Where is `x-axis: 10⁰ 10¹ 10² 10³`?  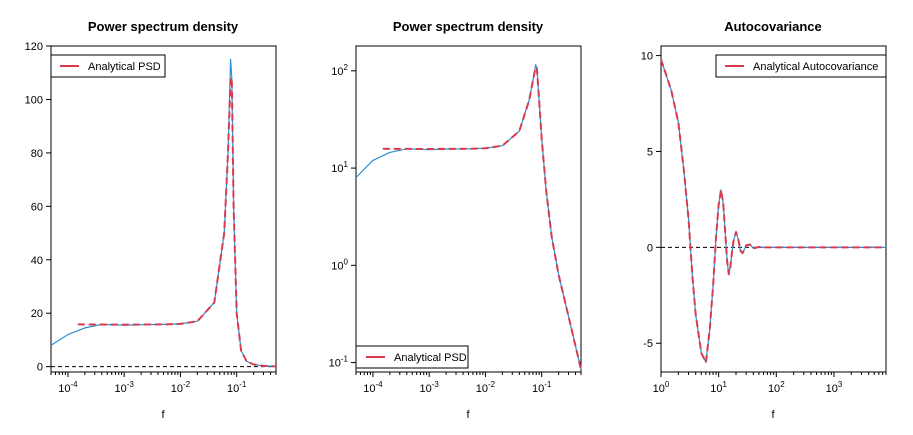
x-axis: 10⁰ 10¹ 10² 10³ is located at coordinates (770, 383).